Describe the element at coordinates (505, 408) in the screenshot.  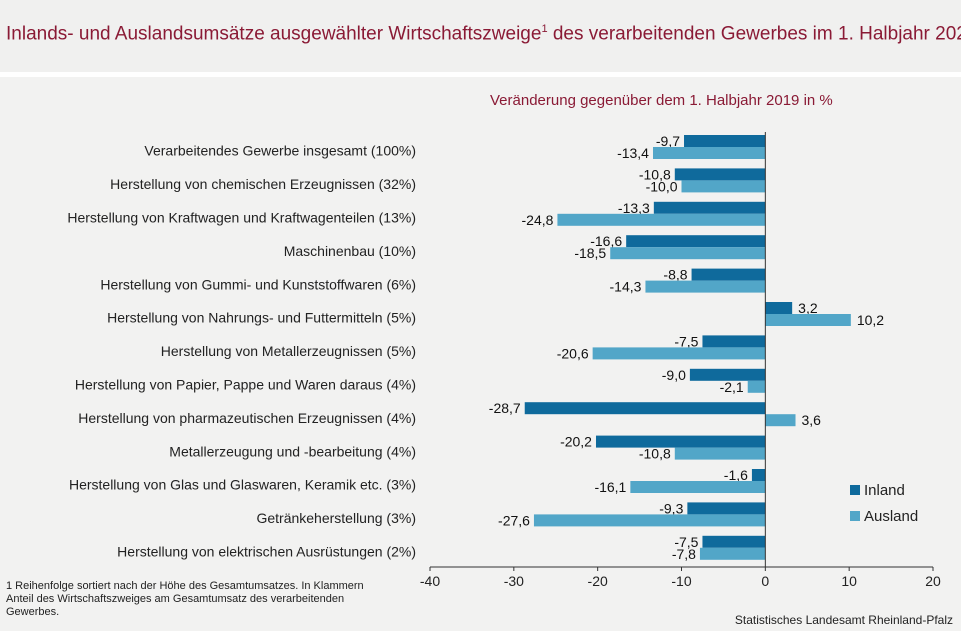
I see `value-label: -28,7` at that location.